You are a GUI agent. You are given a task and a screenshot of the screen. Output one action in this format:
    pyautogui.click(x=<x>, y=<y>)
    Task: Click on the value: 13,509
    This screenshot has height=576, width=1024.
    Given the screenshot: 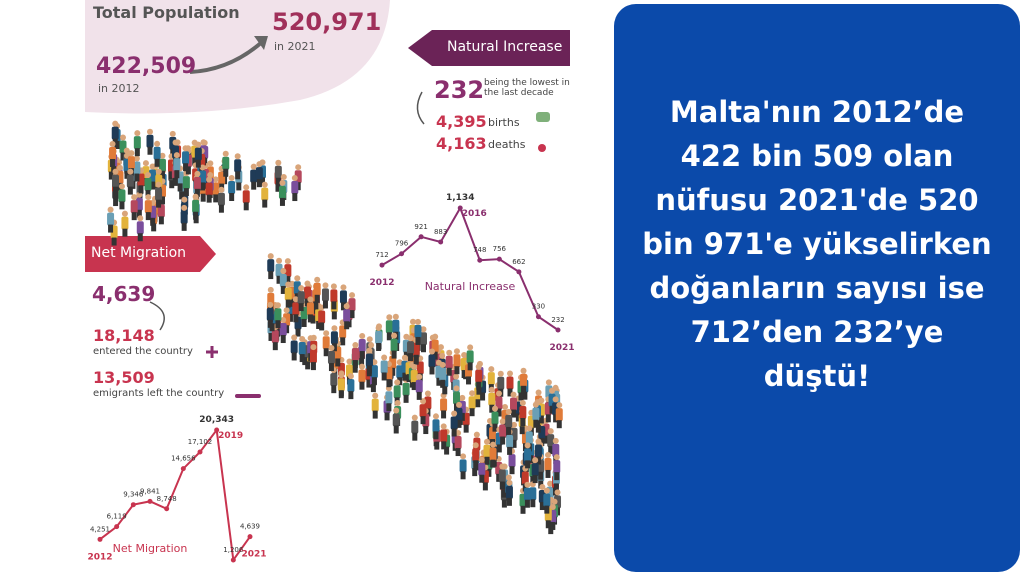 What is the action you would take?
    pyautogui.click(x=124, y=377)
    